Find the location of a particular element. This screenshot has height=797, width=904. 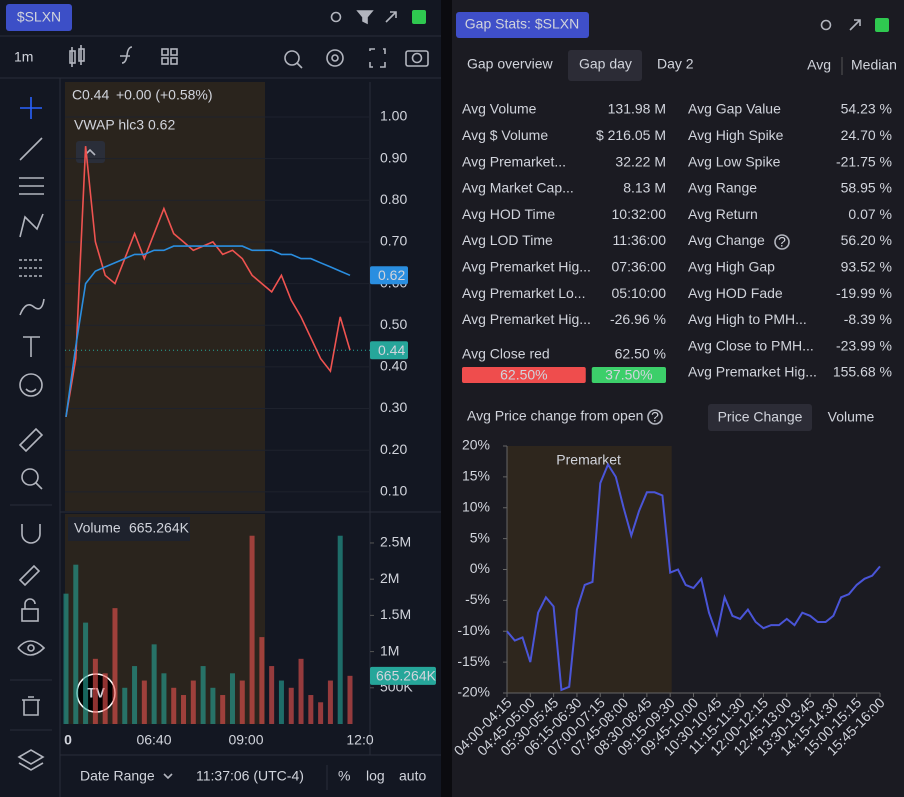

y-tick-label: 2.5M is located at coordinates (395, 542).